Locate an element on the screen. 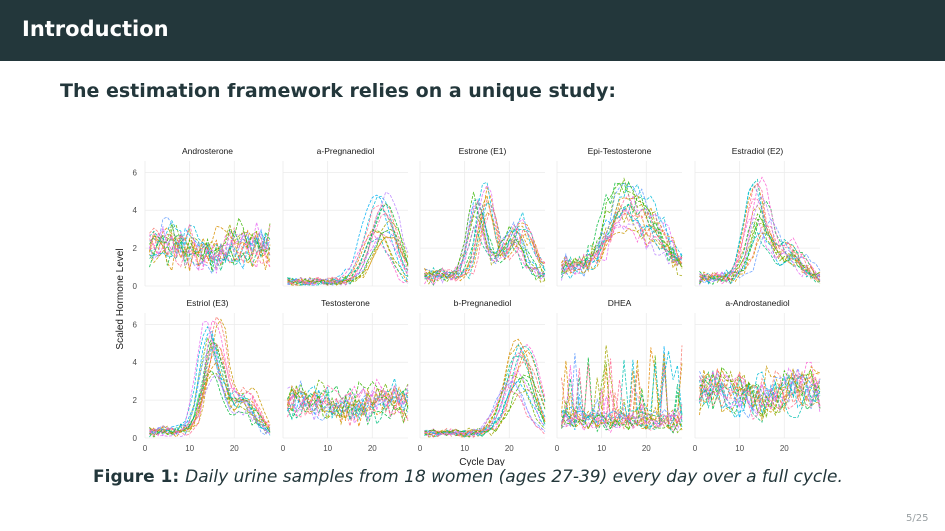 The width and height of the screenshot is (945, 531). caption-label: Figure 1: is located at coordinates (136, 477).